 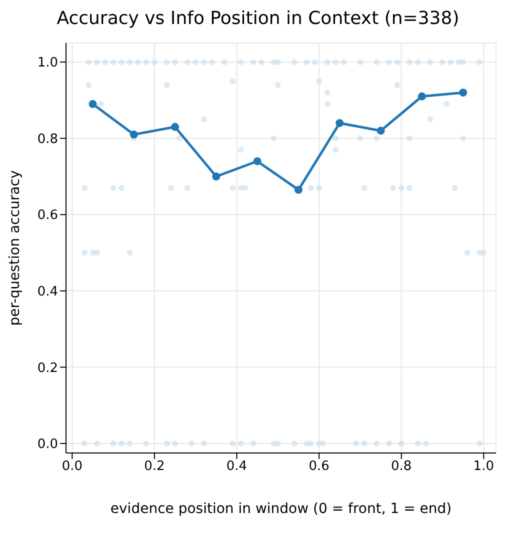 What do you see at coordinates (237, 466) in the screenshot?
I see `x-tick-label: 0.4` at bounding box center [237, 466].